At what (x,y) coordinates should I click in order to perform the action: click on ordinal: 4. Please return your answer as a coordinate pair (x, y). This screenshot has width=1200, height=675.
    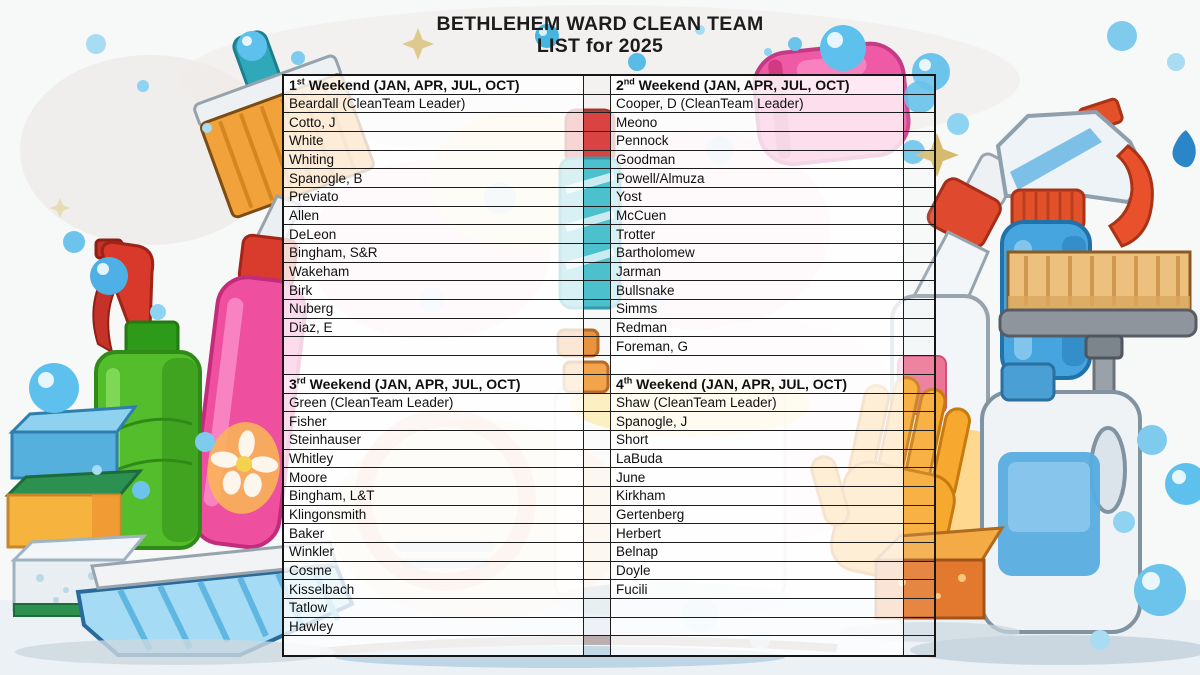
    Looking at the image, I should click on (620, 383).